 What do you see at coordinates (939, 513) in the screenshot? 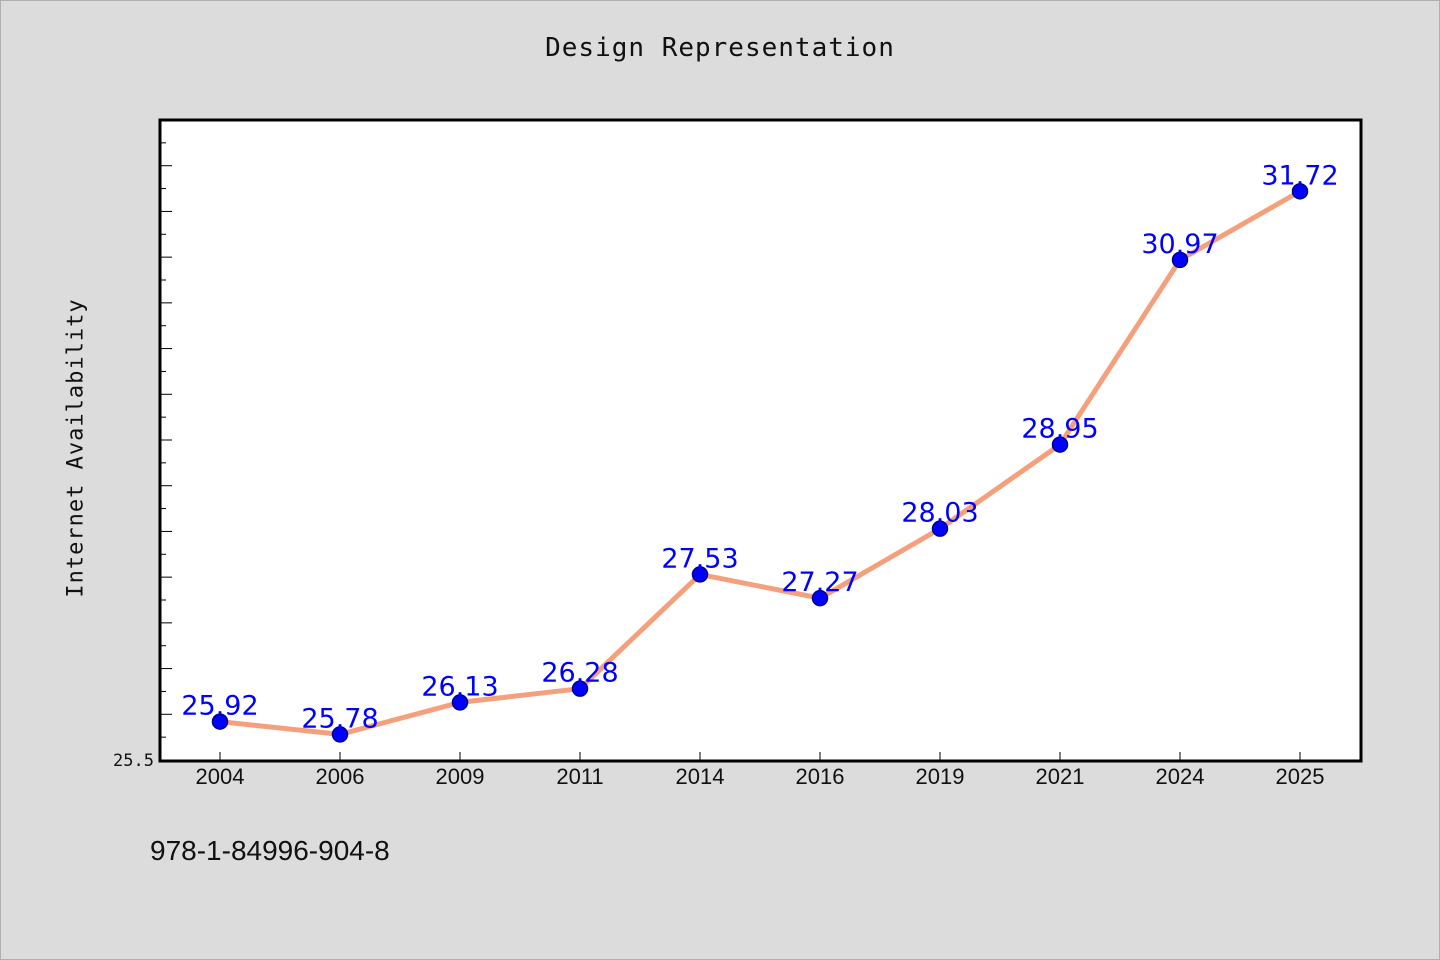
I see `data-label: 28.03` at bounding box center [939, 513].